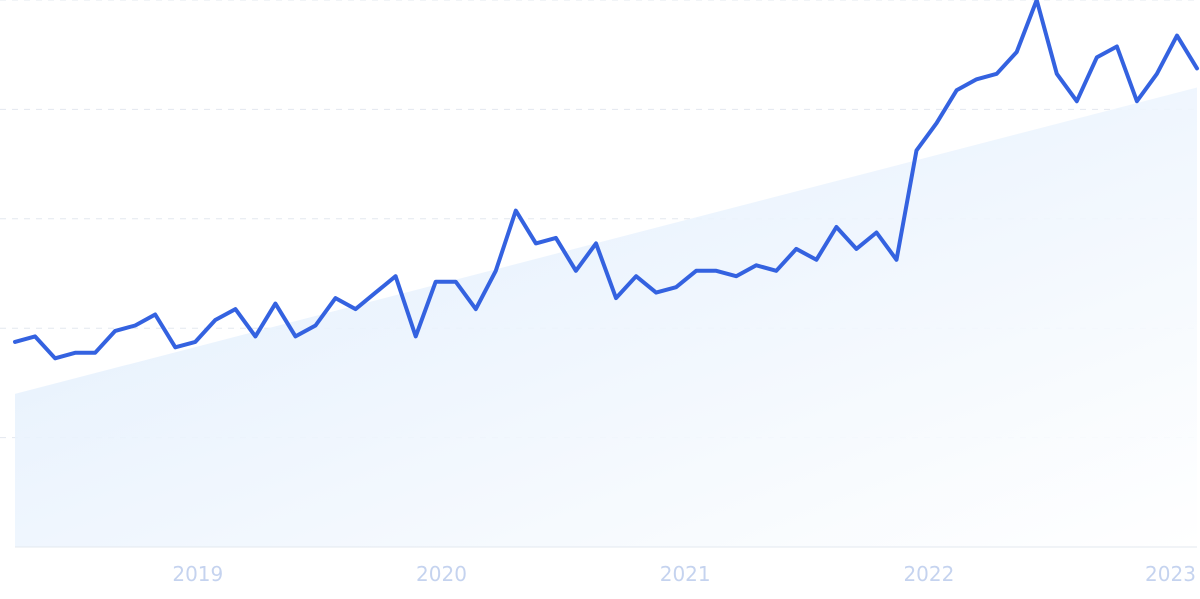 This screenshot has height=599, width=1200. I want to click on x-tick-label: 2023, so click(1170, 574).